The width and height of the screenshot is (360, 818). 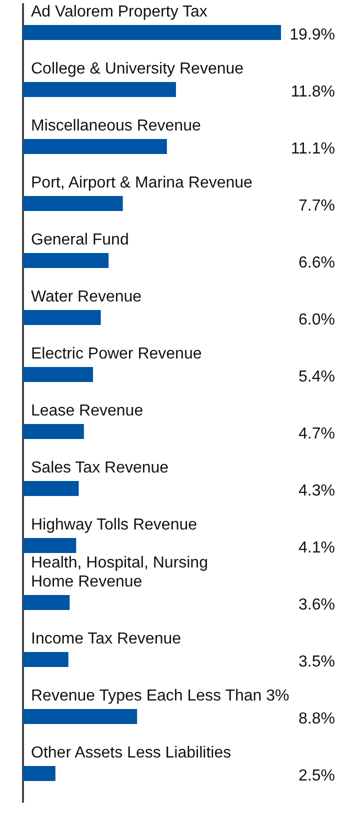 What do you see at coordinates (116, 126) in the screenshot?
I see `y-tick-label: Miscellaneous Revenue` at bounding box center [116, 126].